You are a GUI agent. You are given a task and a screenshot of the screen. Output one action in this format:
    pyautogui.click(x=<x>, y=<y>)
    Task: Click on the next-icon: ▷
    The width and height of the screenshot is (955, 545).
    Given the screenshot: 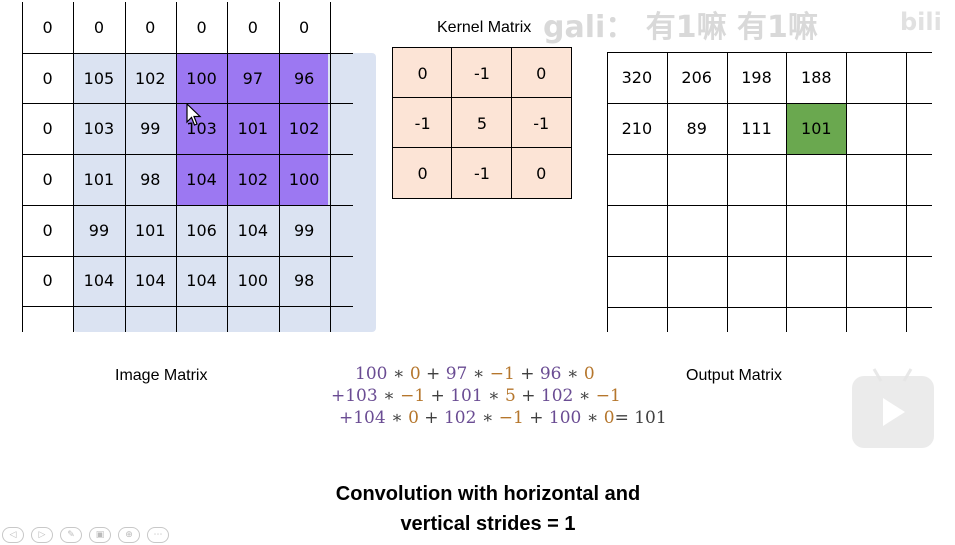 What is the action you would take?
    pyautogui.click(x=42, y=535)
    